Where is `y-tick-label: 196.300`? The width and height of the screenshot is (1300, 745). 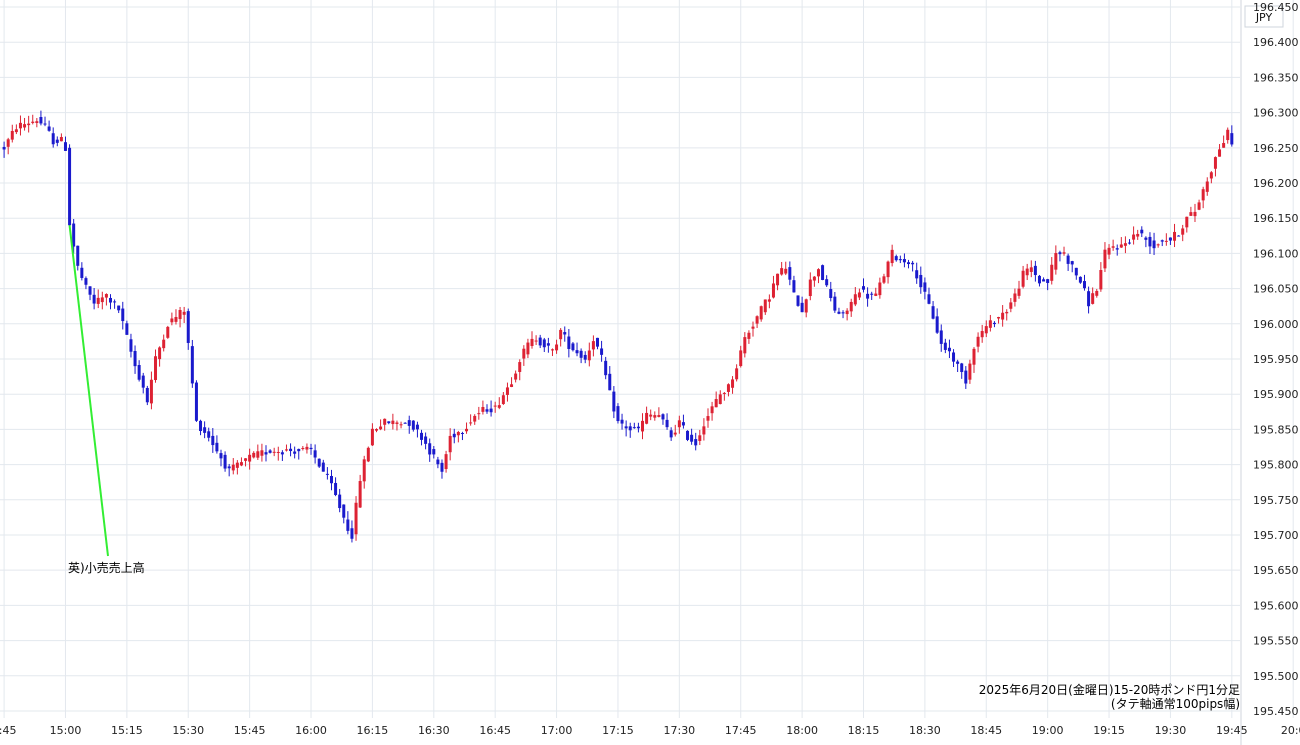 y-tick-label: 196.300 is located at coordinates (1276, 113).